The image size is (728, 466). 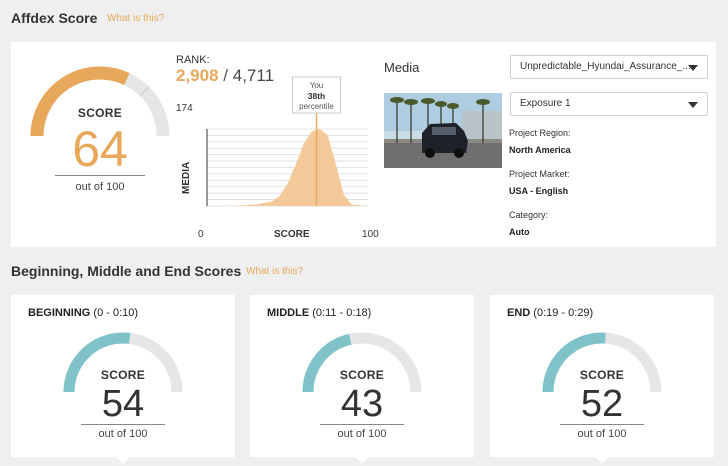 I want to click on segment-score-value: 54, so click(x=123, y=404).